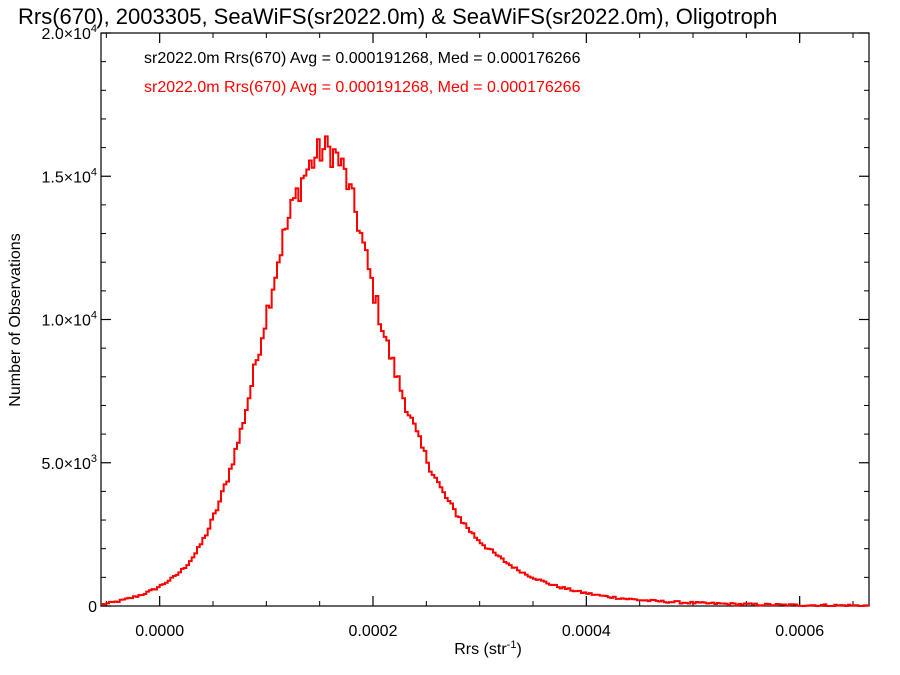 This screenshot has height=675, width=900. What do you see at coordinates (373, 631) in the screenshot?
I see `x-tick-label: 0.0002` at bounding box center [373, 631].